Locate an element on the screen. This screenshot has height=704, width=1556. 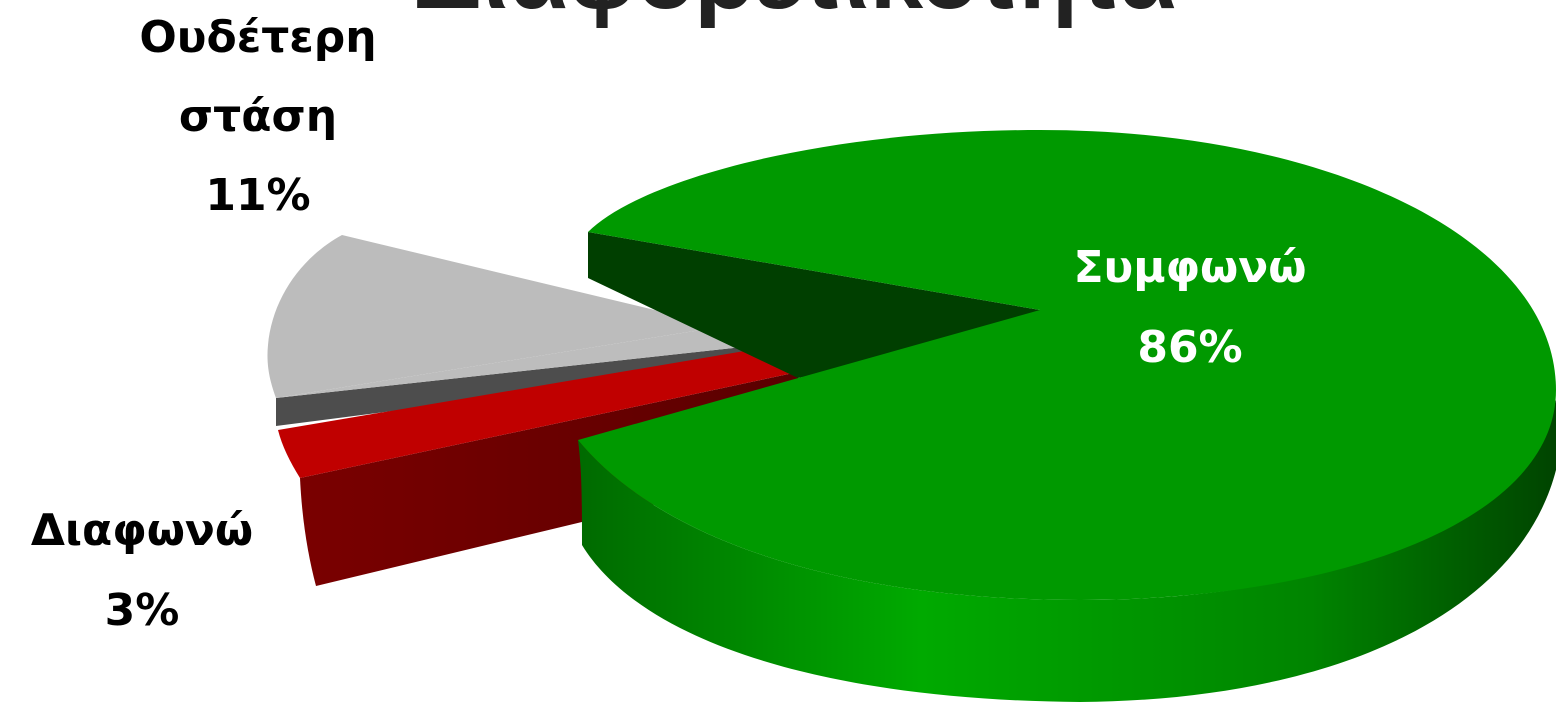
slice-neutral-side is located at coordinates (532, 384).